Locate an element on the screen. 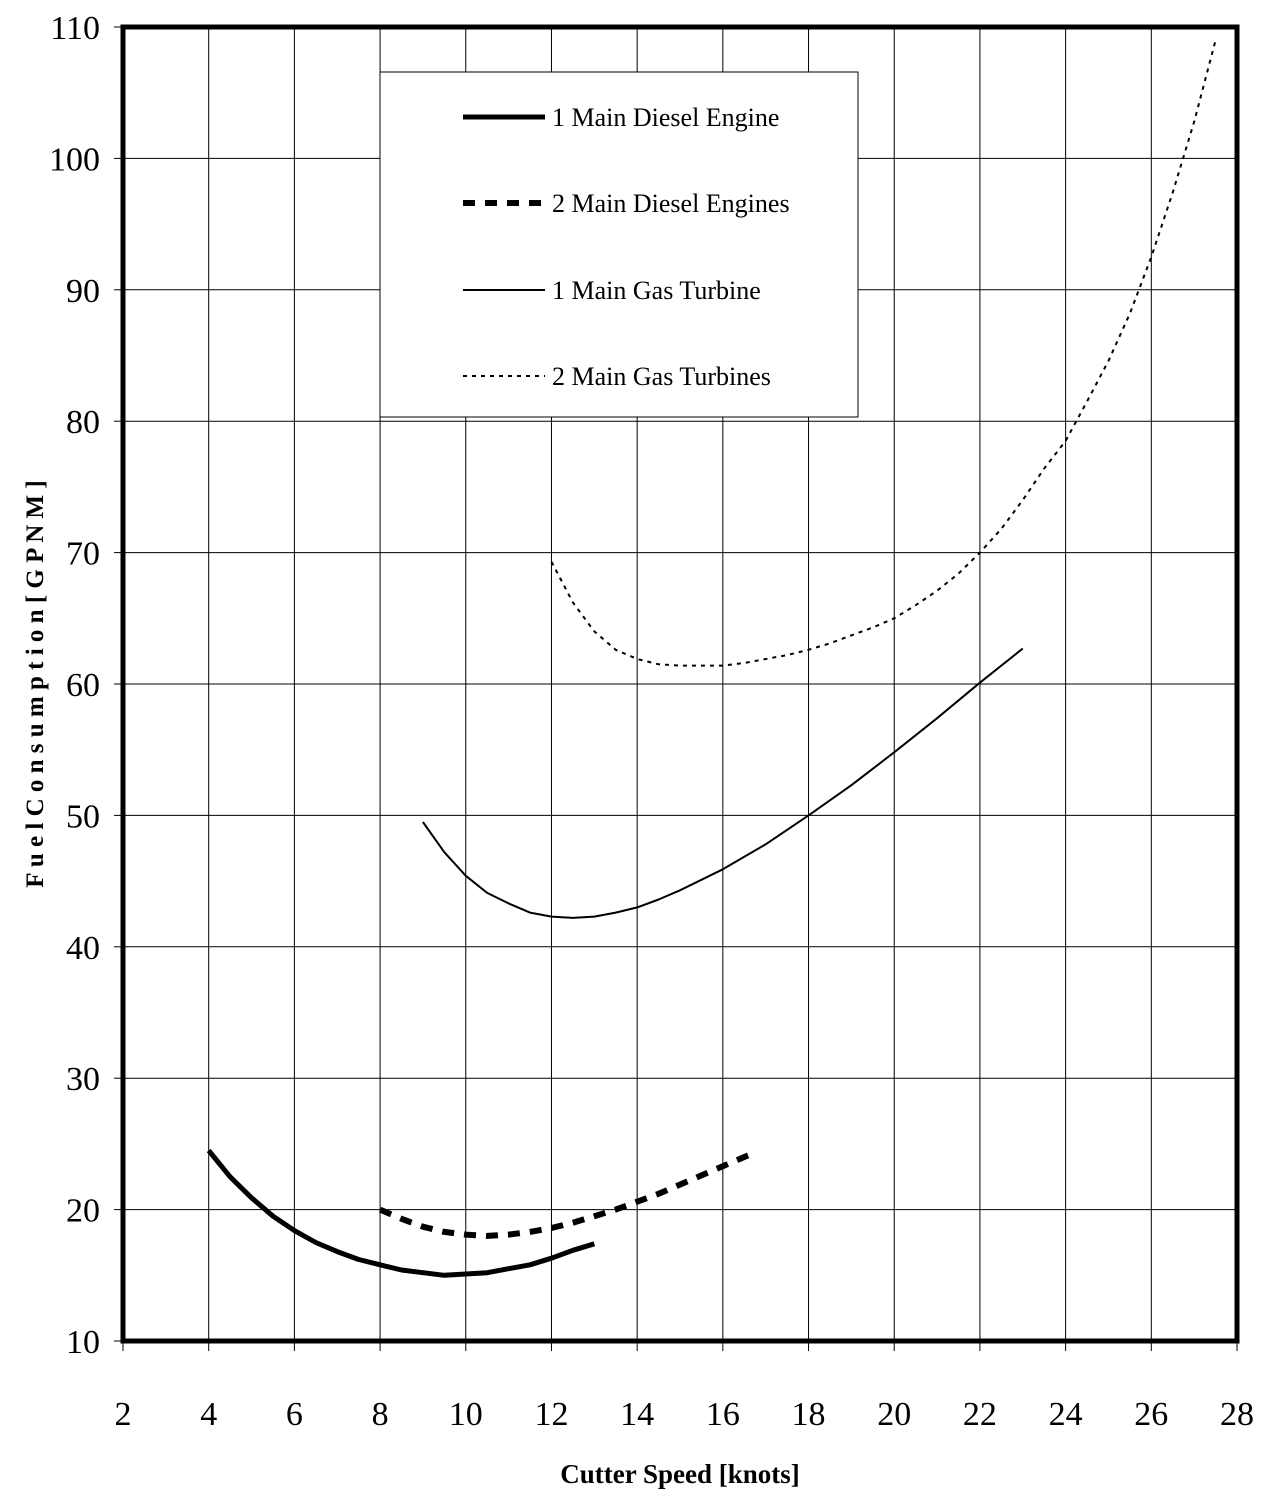 The image size is (1267, 1500). x-tick-label: 8 is located at coordinates (380, 1414).